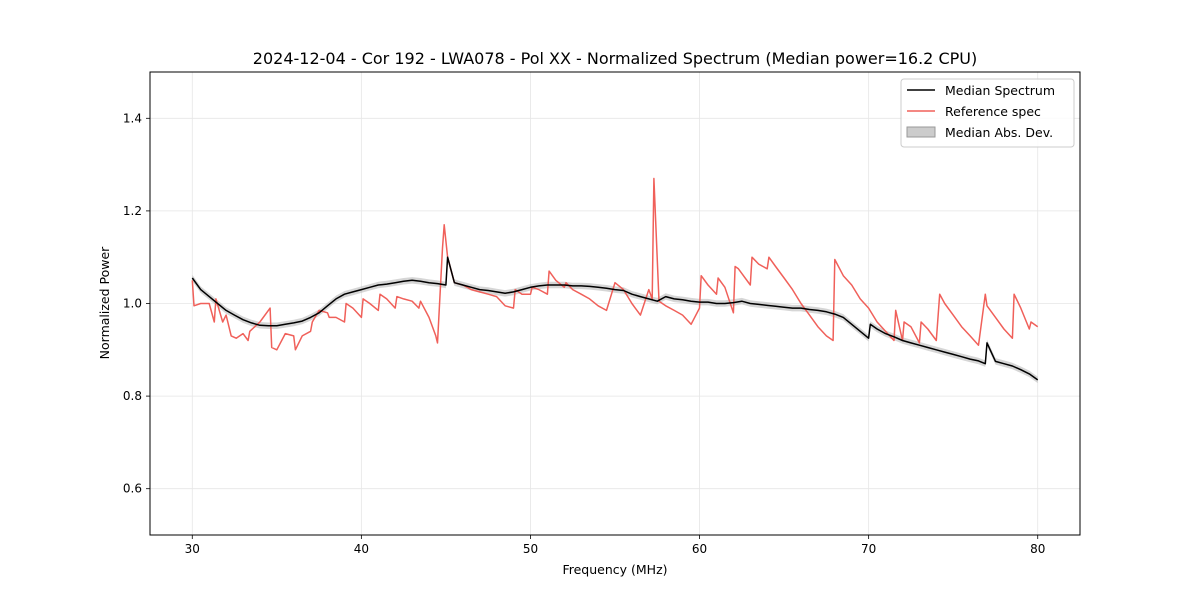  Describe the element at coordinates (1037, 549) in the screenshot. I see `x-tick-label: 80` at that location.